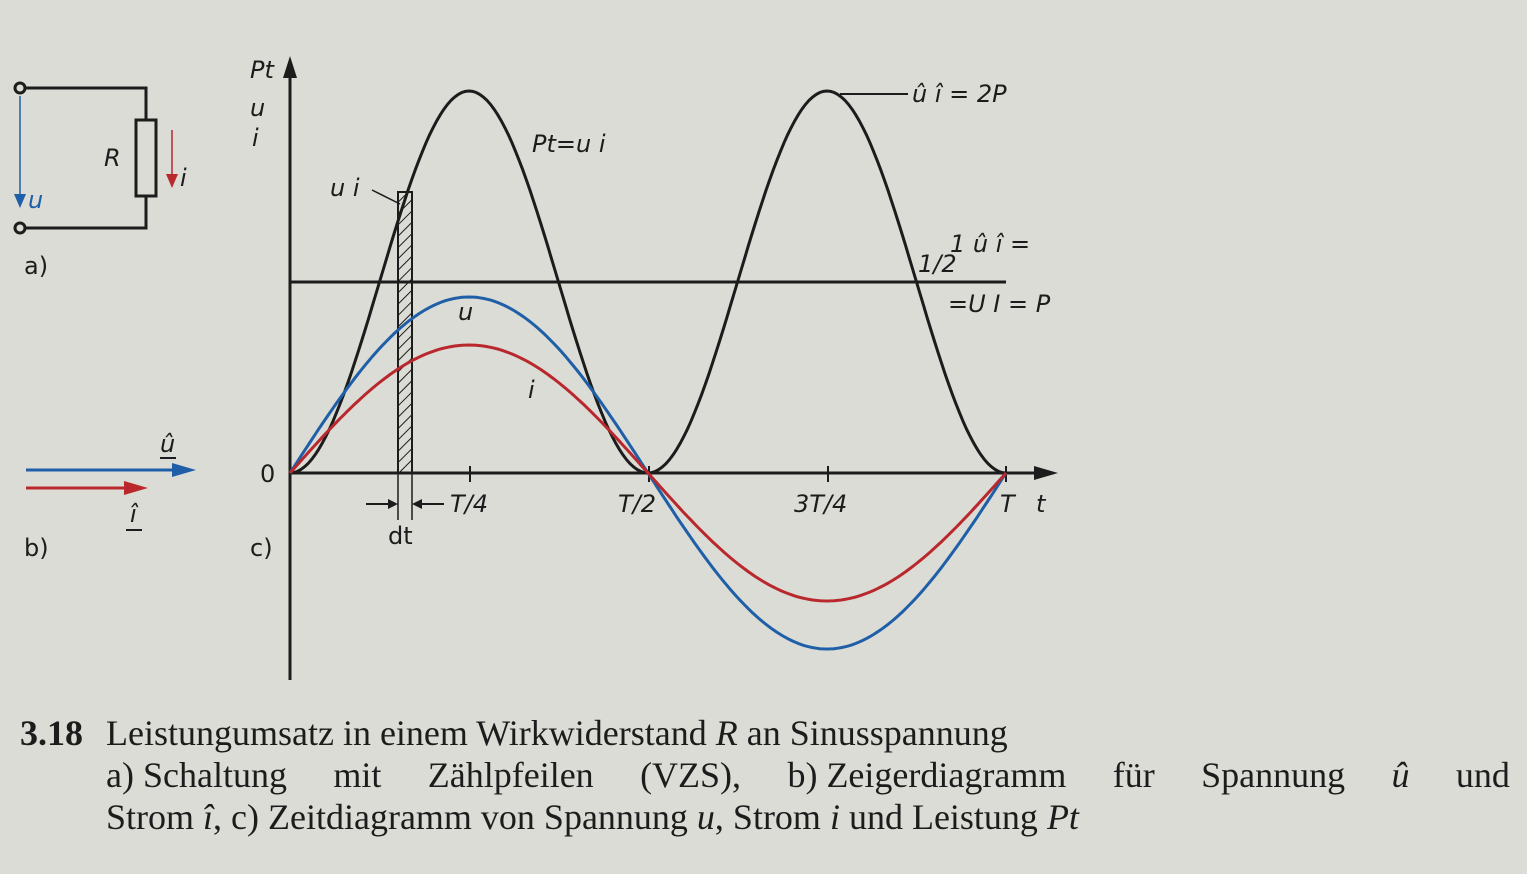  I want to click on tick-label-t4: T/4, so click(469, 504).